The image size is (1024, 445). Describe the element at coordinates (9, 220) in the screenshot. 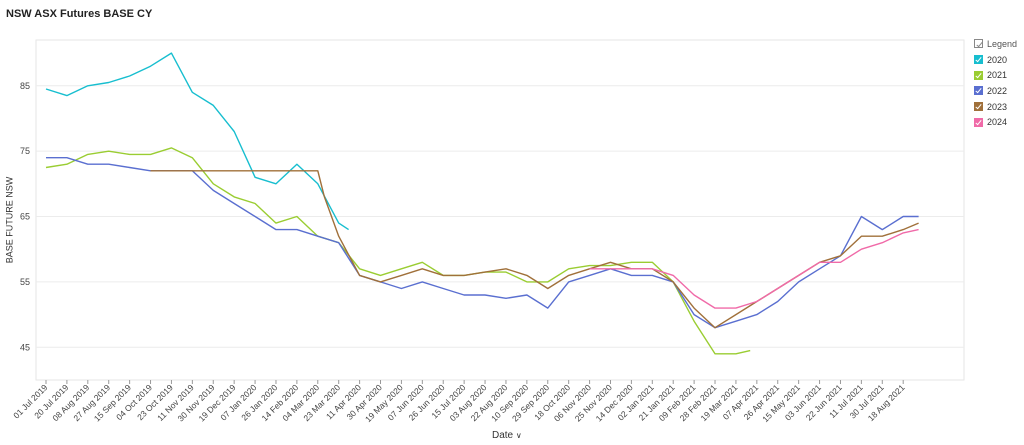

I see `y-axis-title: BASE FUTURE NSW` at that location.